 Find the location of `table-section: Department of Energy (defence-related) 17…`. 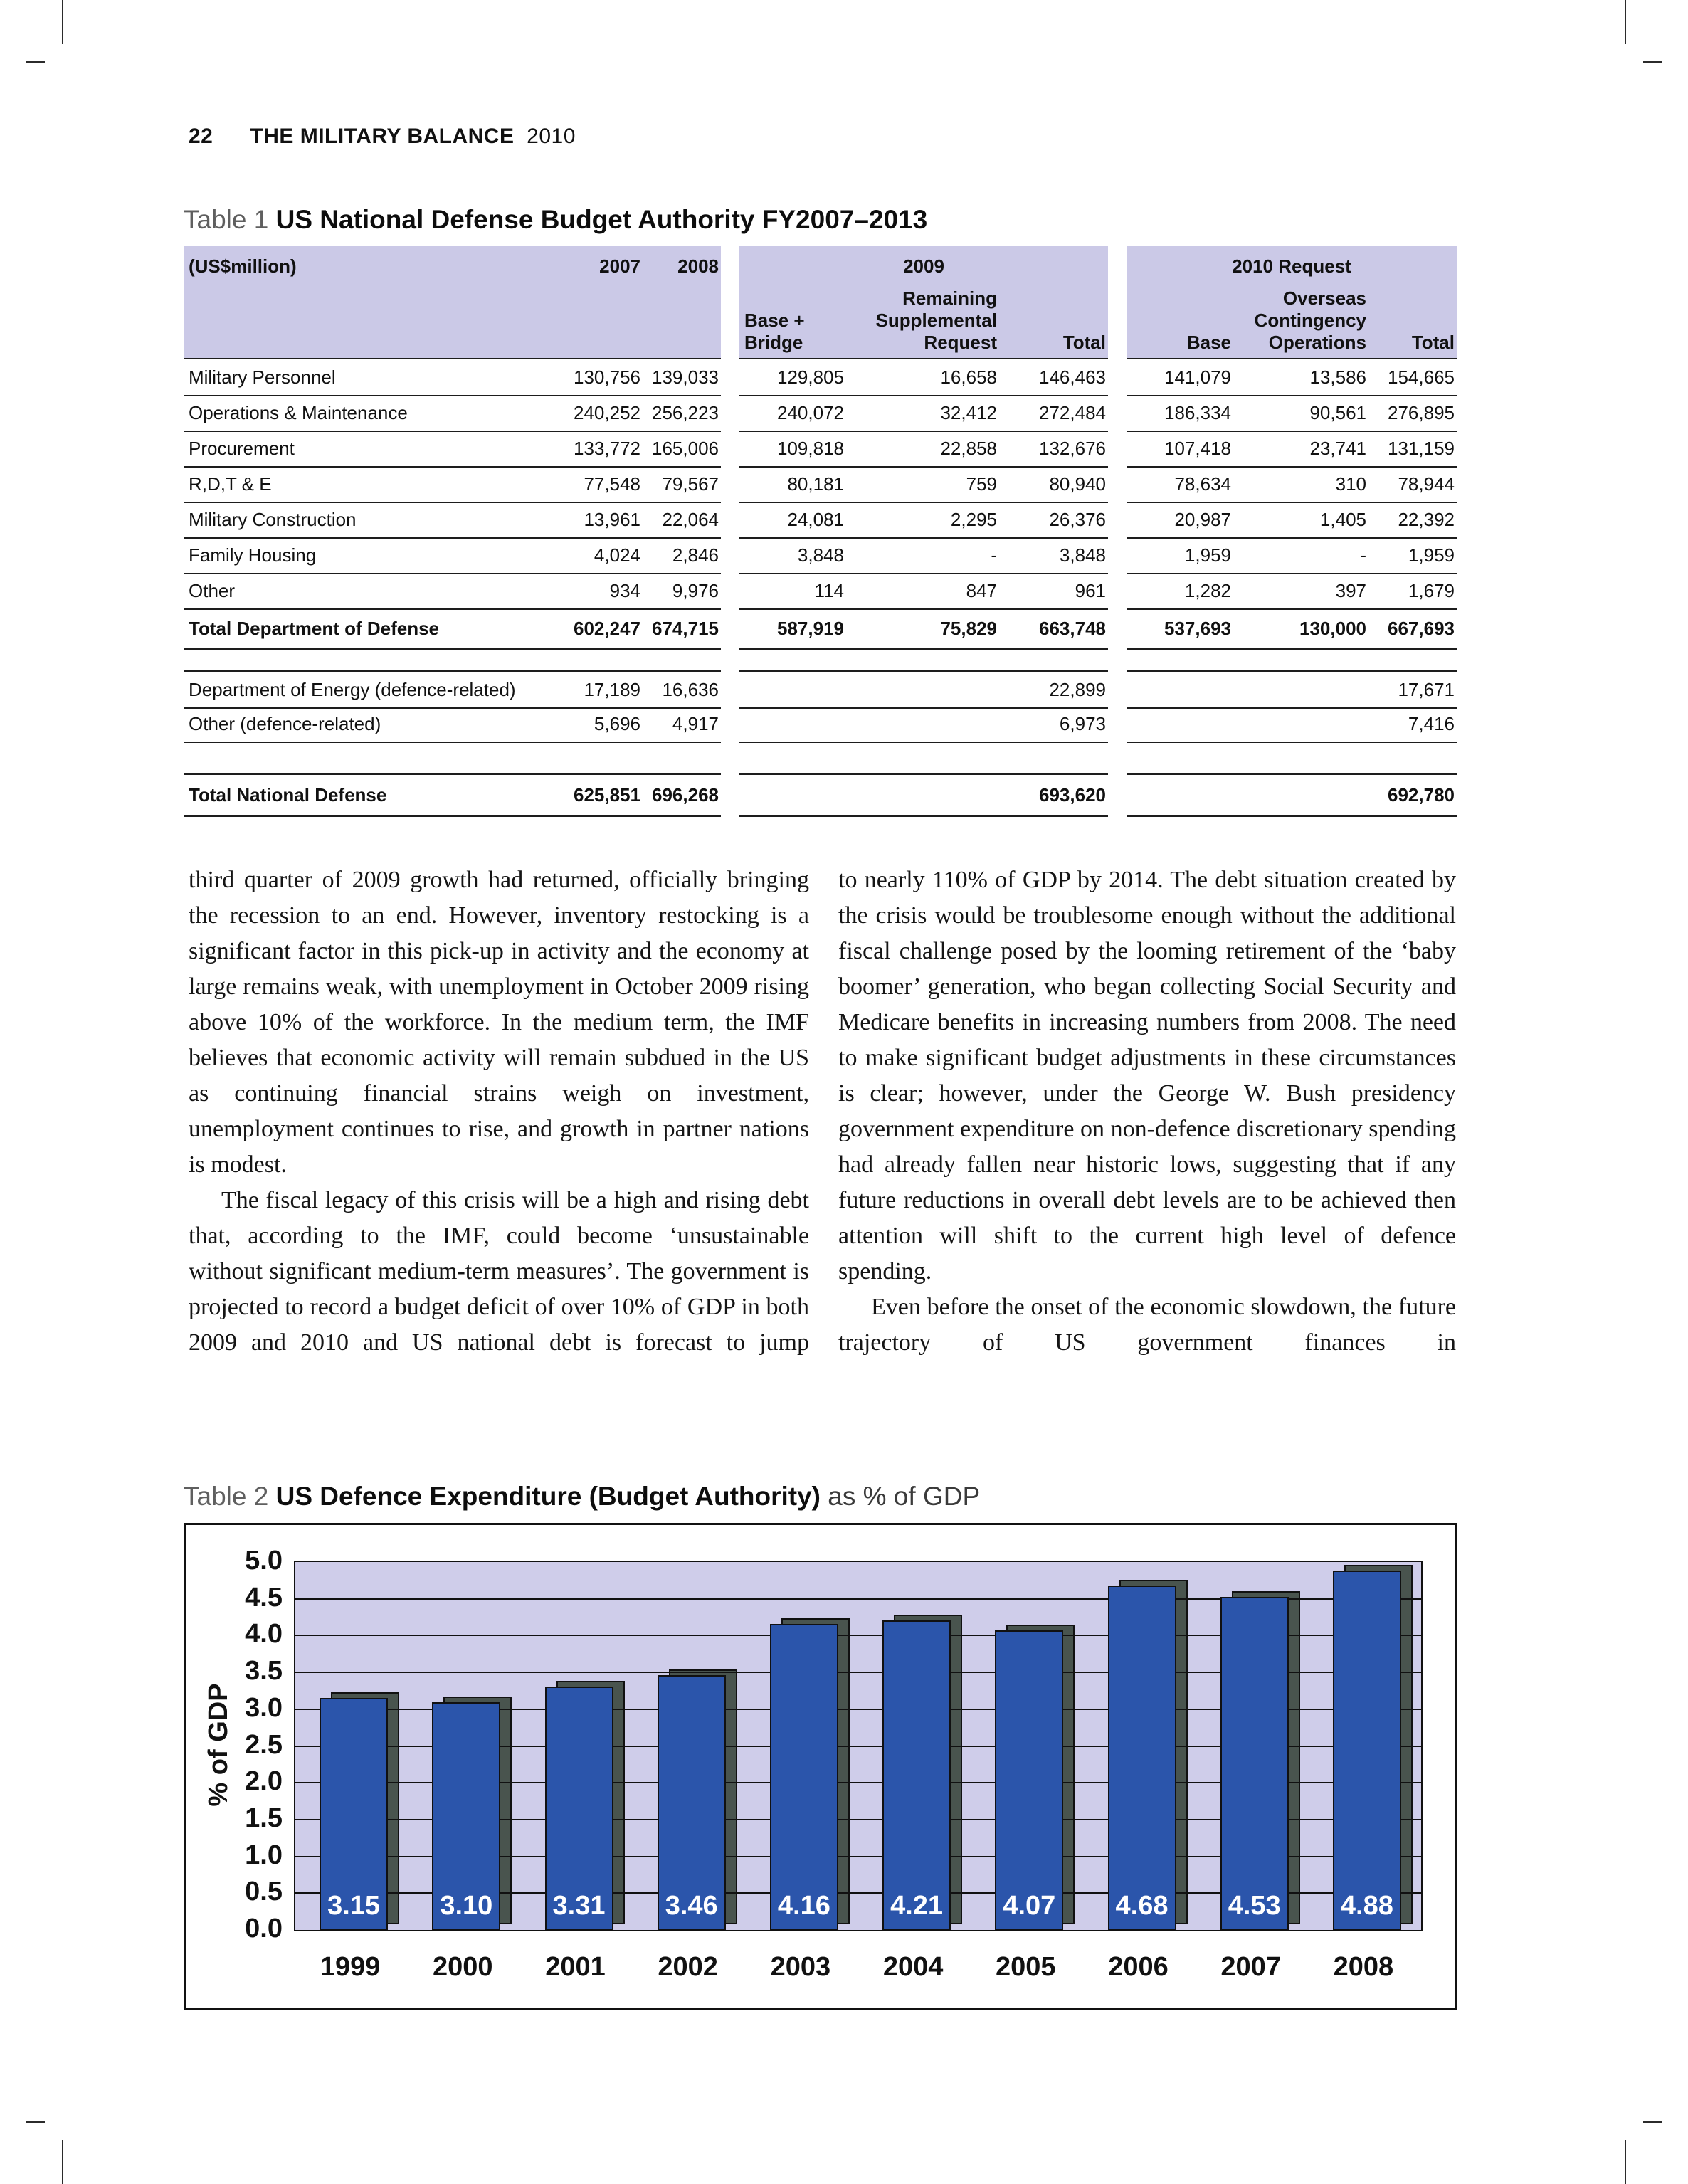

table-section: Department of Energy (defence-related) 17… is located at coordinates (820, 706).